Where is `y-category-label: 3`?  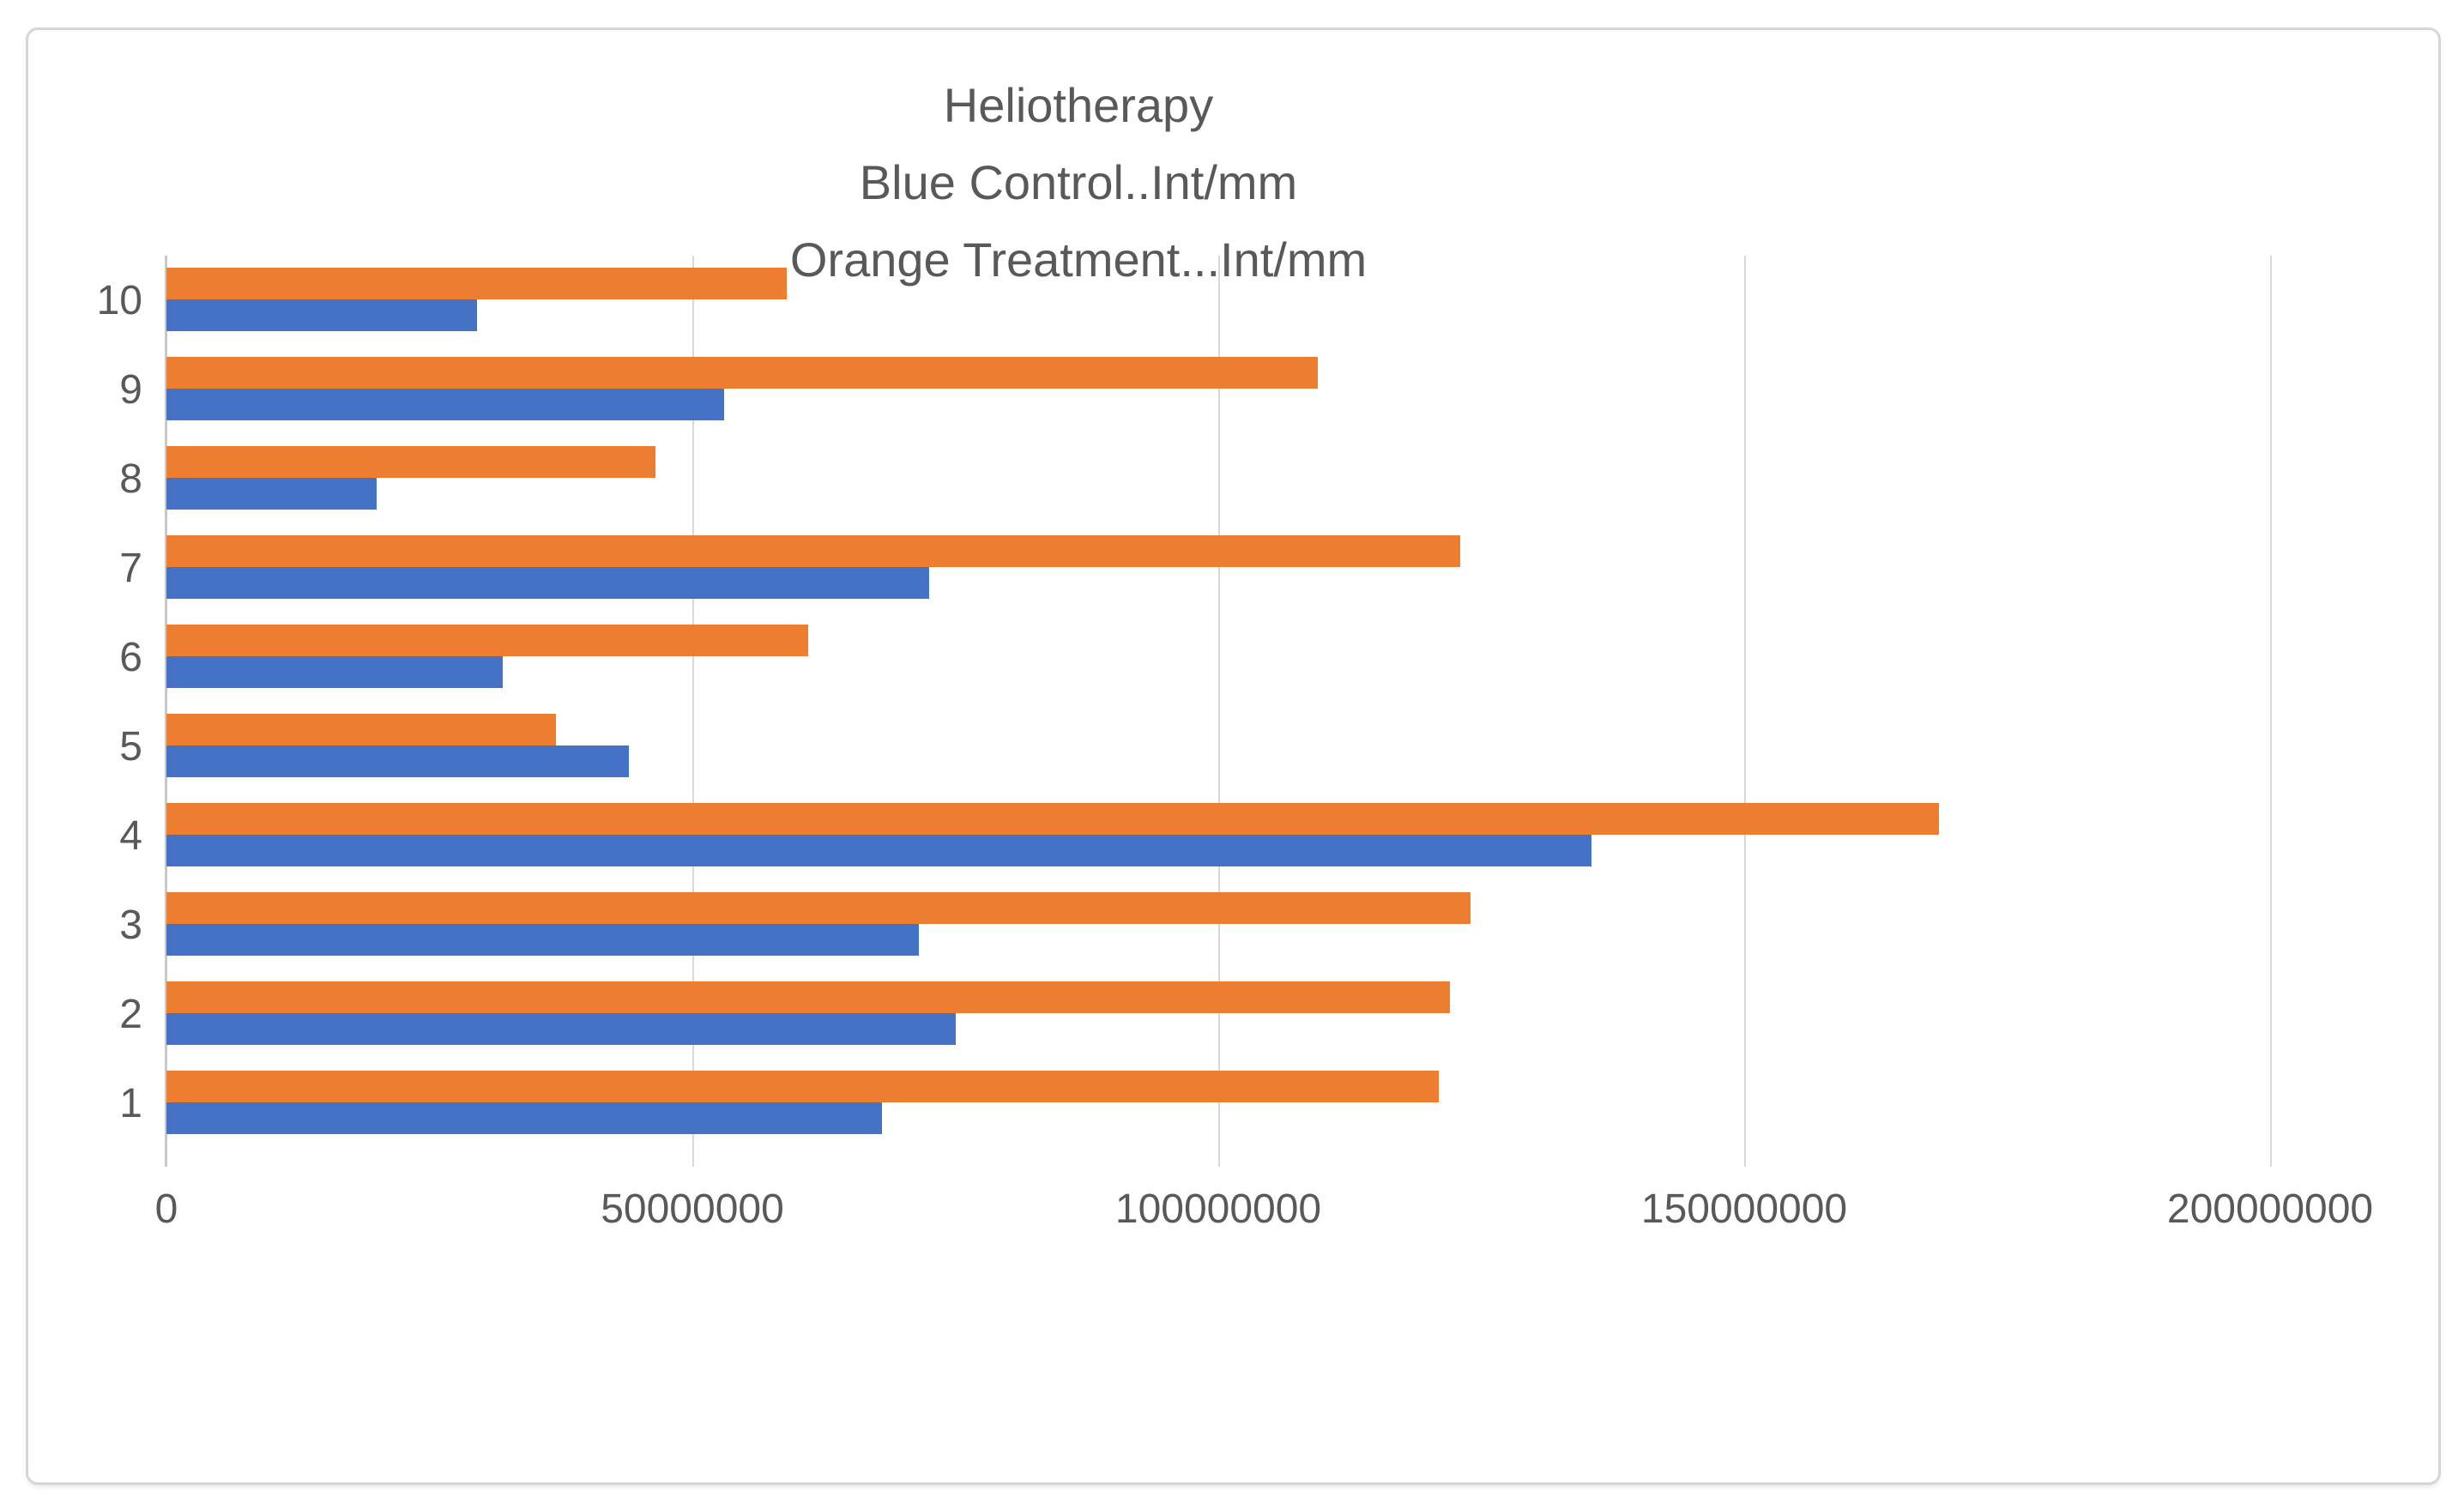
y-category-label: 3 is located at coordinates (130, 925).